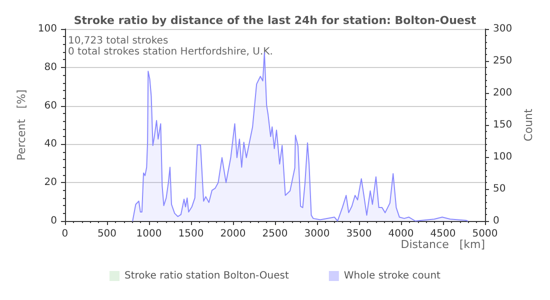  What do you see at coordinates (170, 52) in the screenshot?
I see `annotation: 0 total strokes station Hertfordshire, U.K.` at bounding box center [170, 52].